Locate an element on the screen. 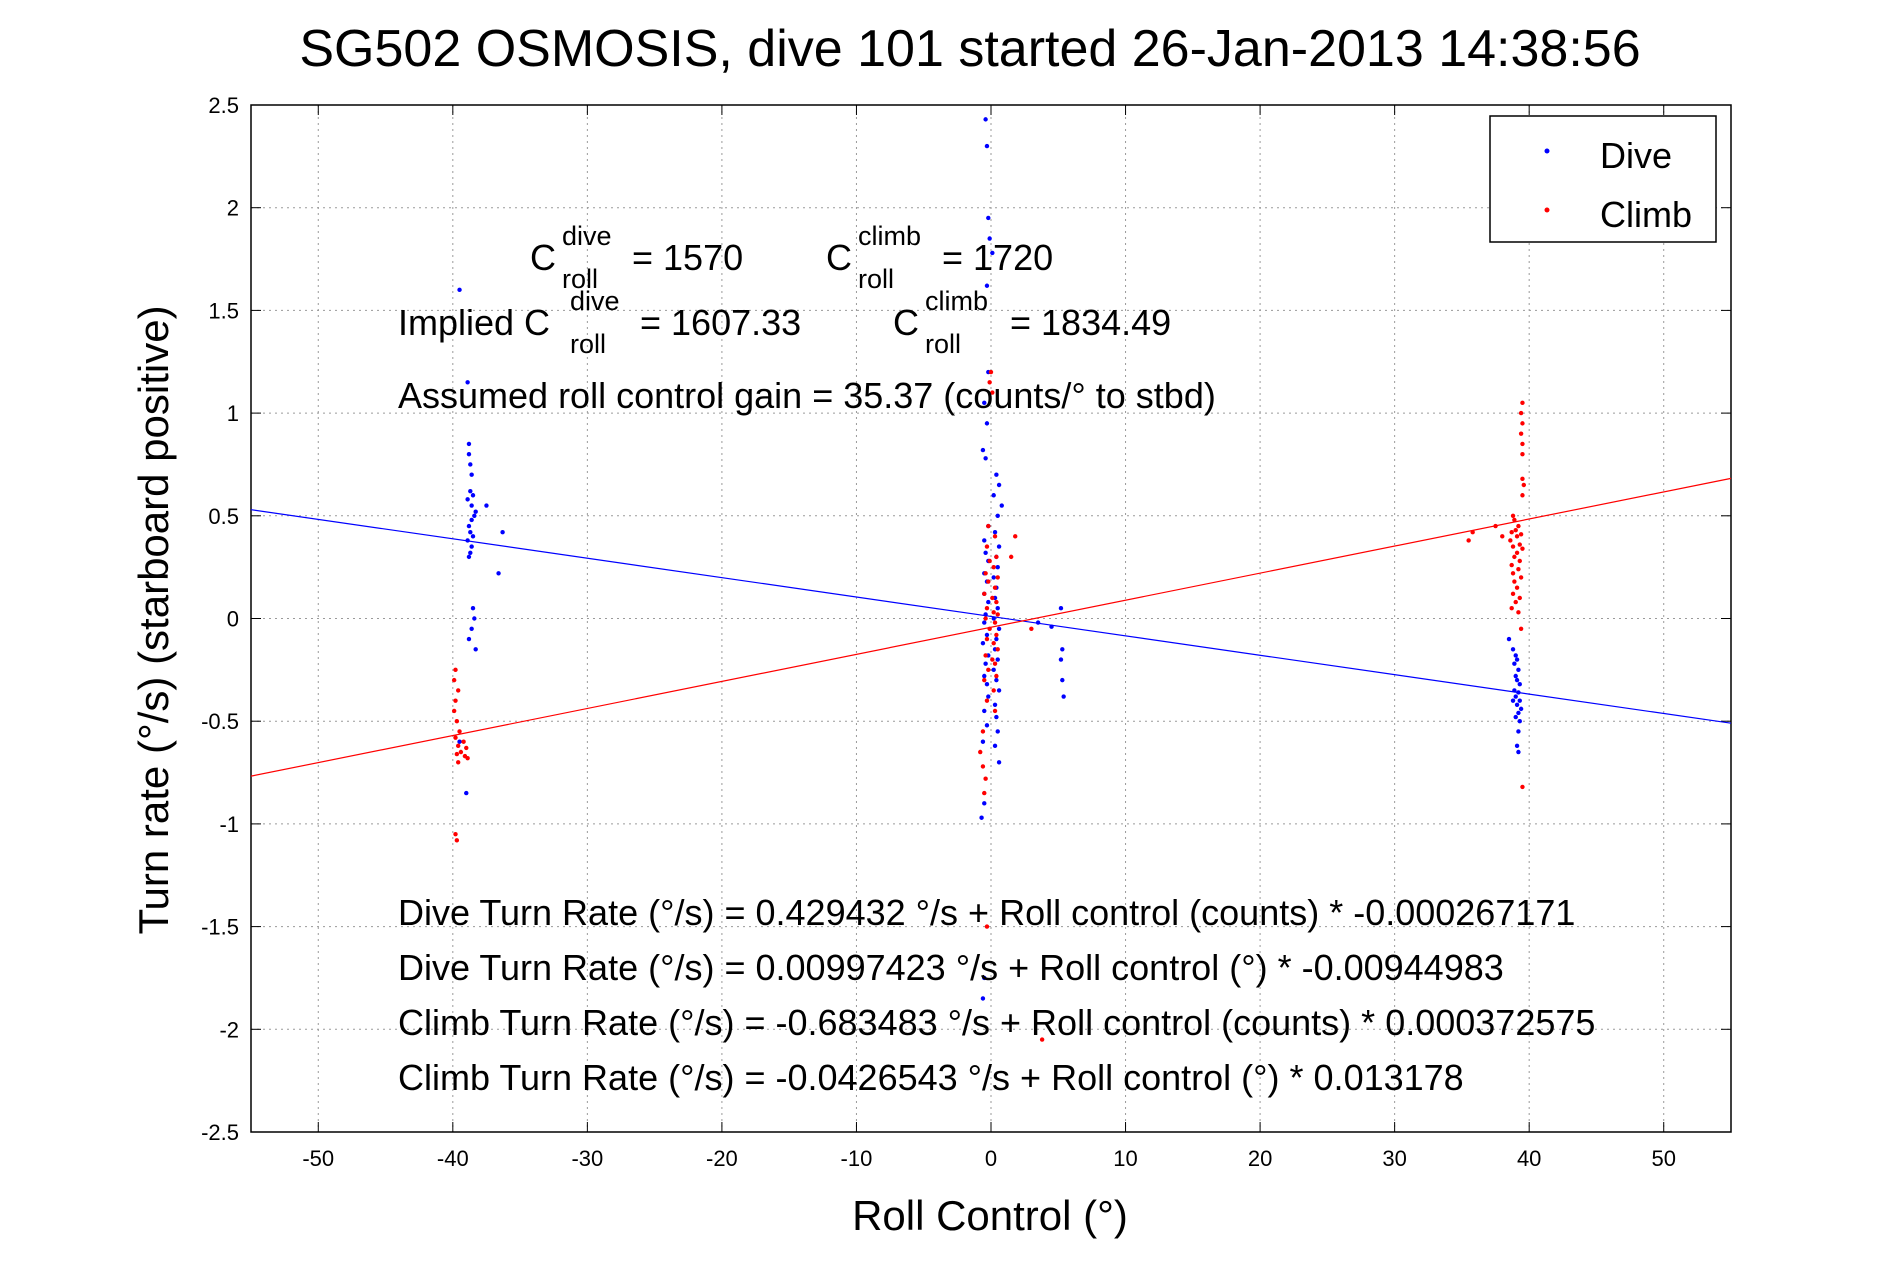 This screenshot has height=1262, width=1891. x-tick-label: 0 is located at coordinates (991, 1158).